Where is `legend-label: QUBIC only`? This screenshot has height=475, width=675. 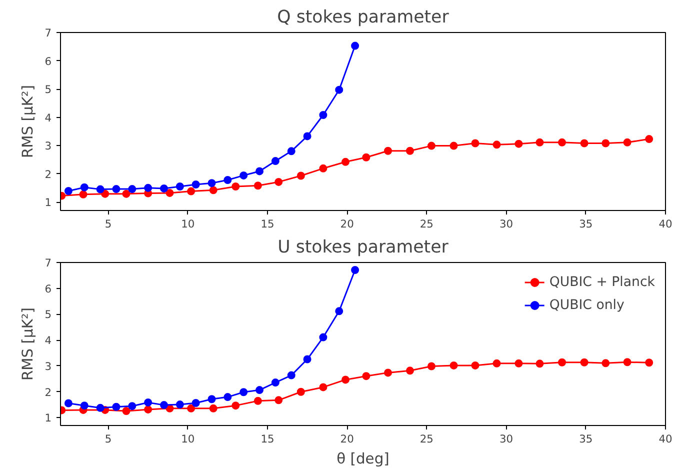 legend-label: QUBIC only is located at coordinates (586, 305).